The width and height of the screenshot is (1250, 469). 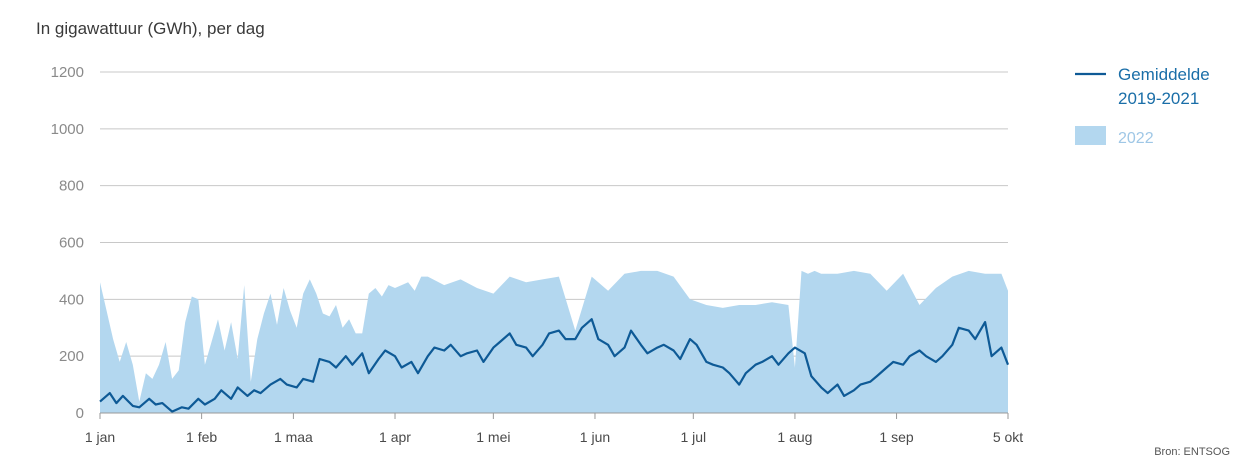 I want to click on legend-line-label-2: 2019-2021, so click(x=1158, y=98).